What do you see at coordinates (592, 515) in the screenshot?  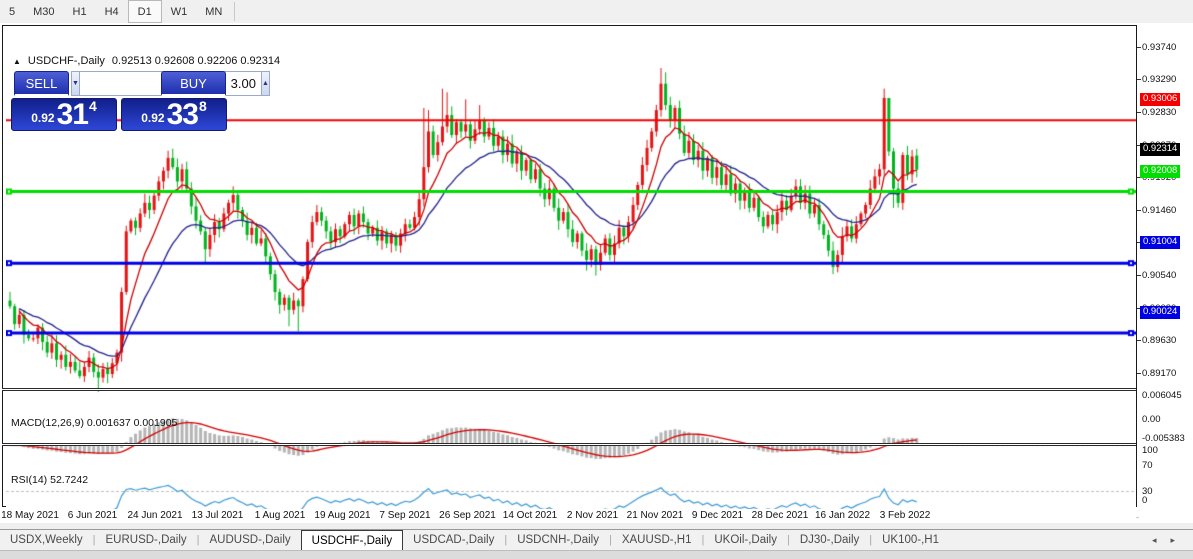 I see `date-axis-label: 2 Nov 2021` at bounding box center [592, 515].